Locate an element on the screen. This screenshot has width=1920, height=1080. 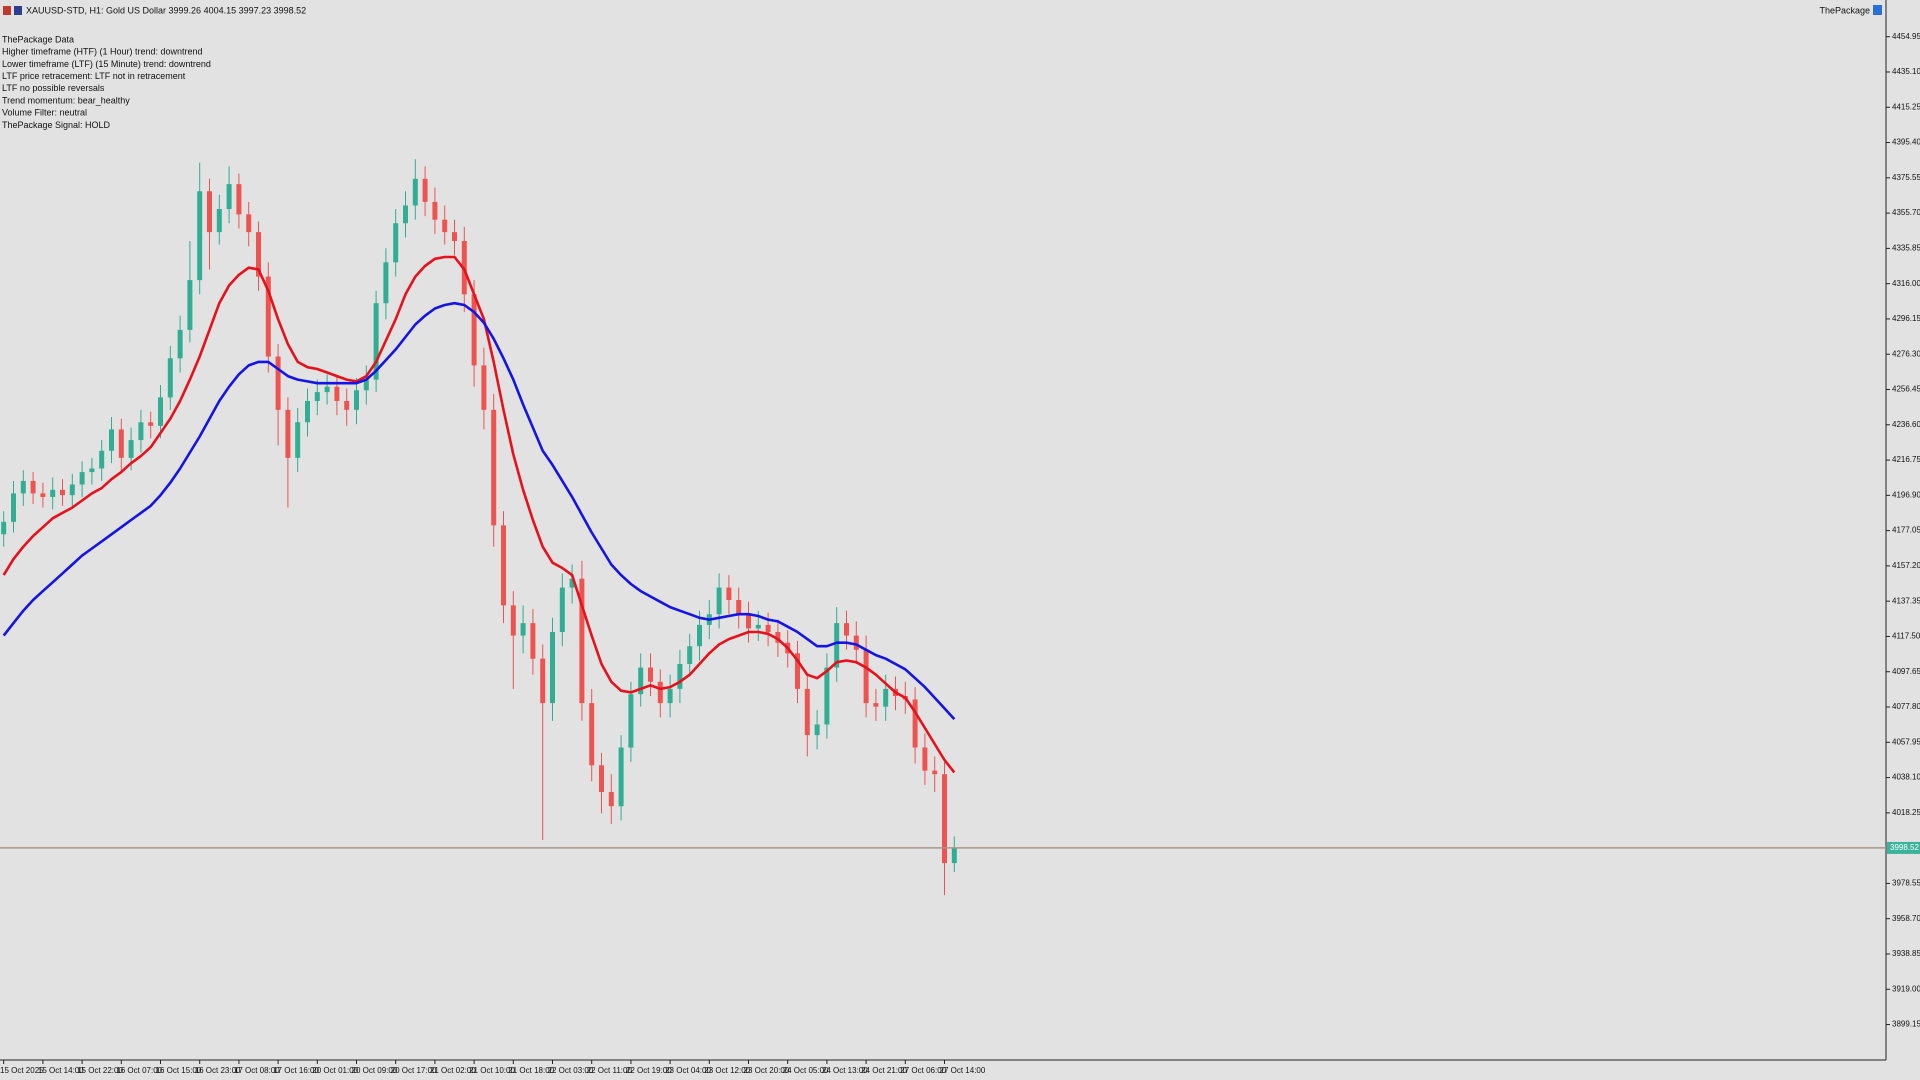
y-tick-label: 4177.05 is located at coordinates (1906, 530).